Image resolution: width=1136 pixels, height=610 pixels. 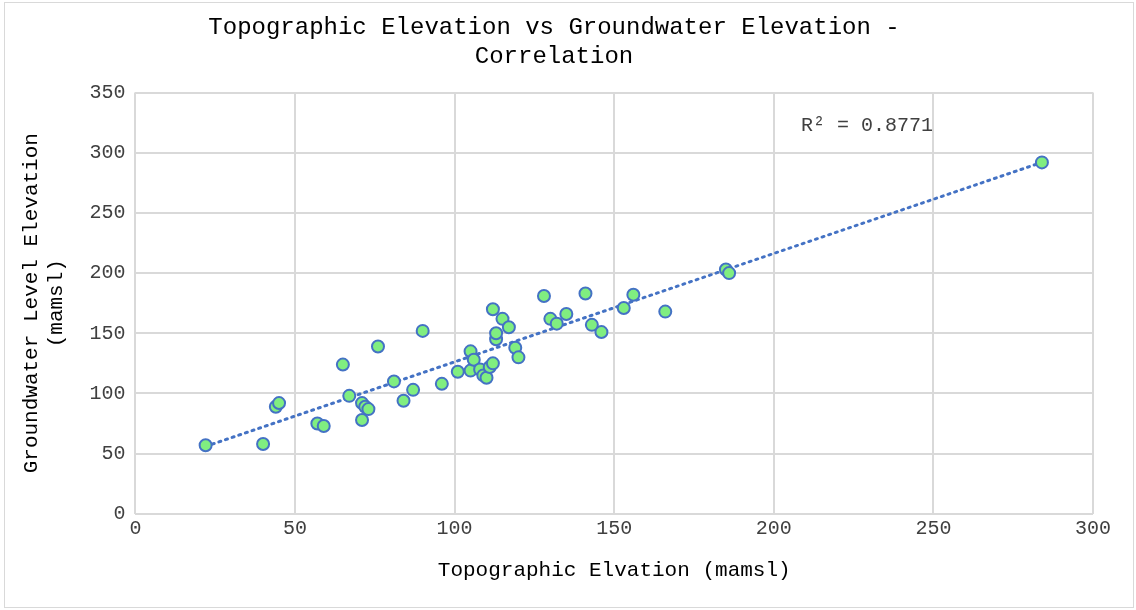 I want to click on y-axis-title: Groundwater Level Elevation (mamsl), so click(x=44, y=303).